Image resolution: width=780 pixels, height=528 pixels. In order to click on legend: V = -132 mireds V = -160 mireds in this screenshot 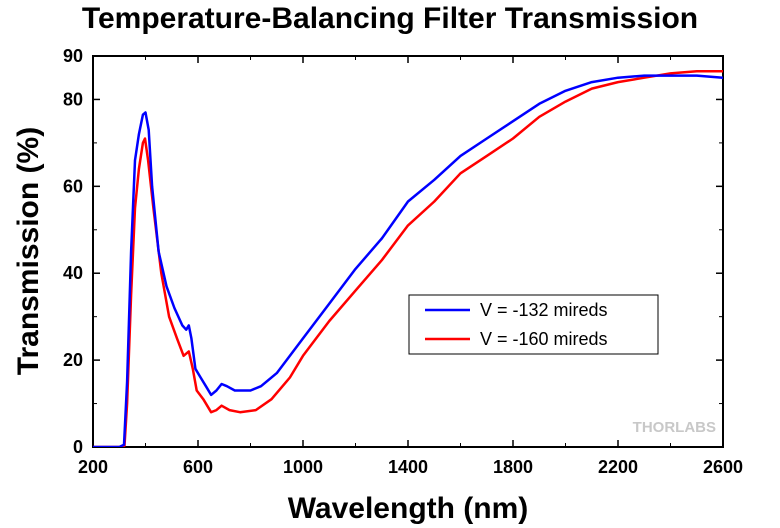, I will do `click(533, 324)`.